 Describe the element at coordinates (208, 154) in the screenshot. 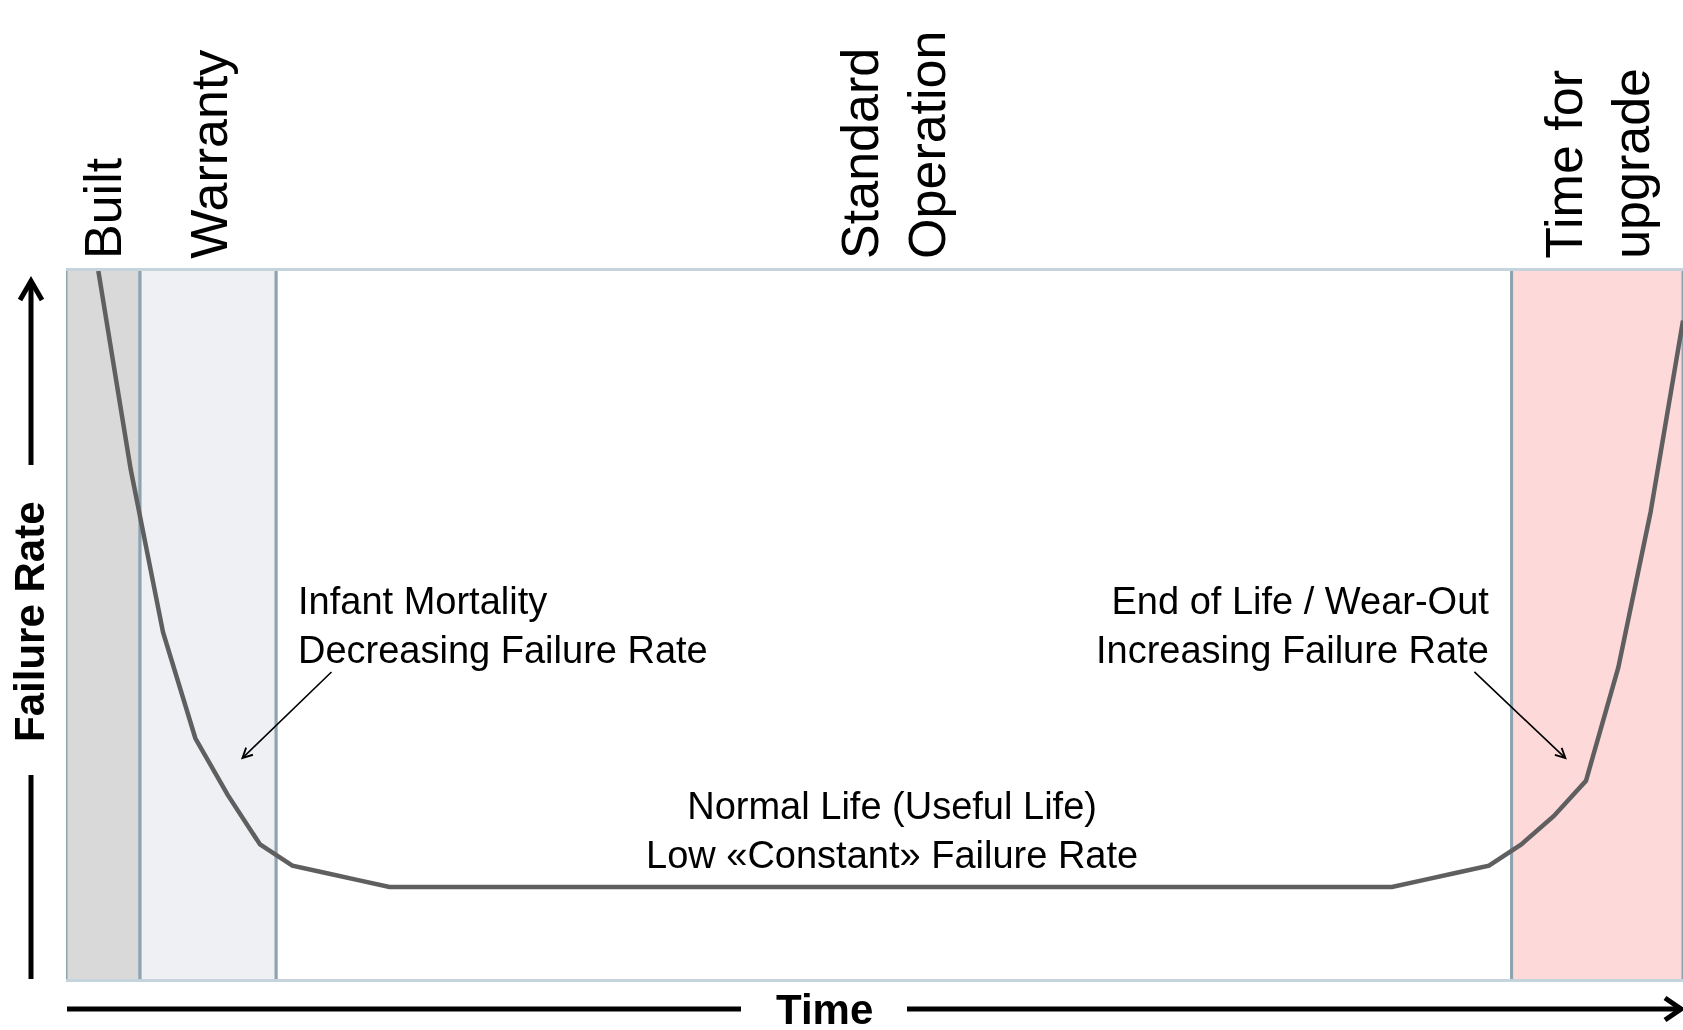

I see `text: Warranty` at that location.